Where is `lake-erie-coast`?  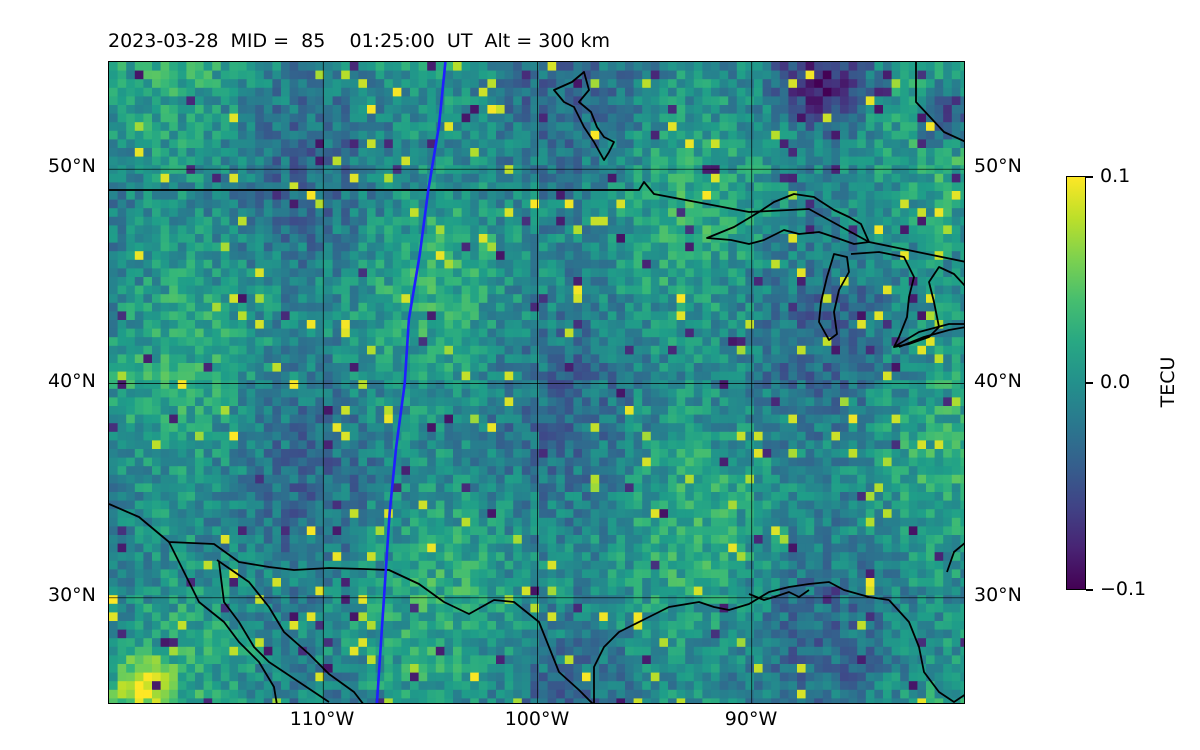 lake-erie-coast is located at coordinates (928, 335).